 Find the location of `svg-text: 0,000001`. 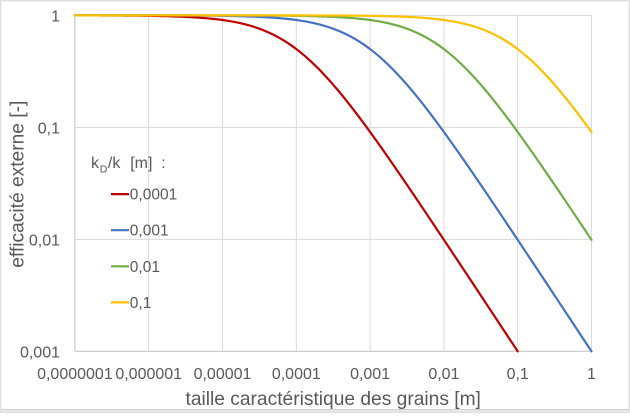

svg-text: 0,000001 is located at coordinates (148, 374).